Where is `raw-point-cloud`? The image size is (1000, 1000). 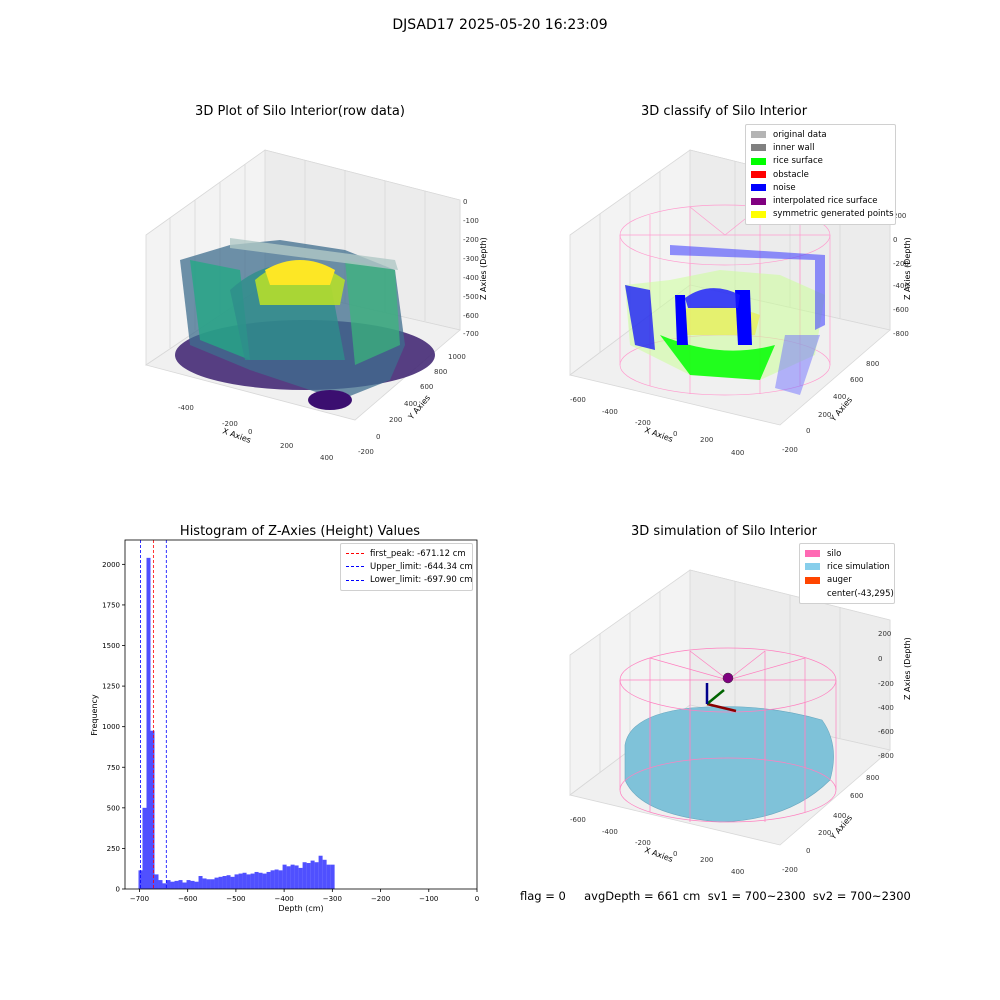 raw-point-cloud is located at coordinates (305, 324).